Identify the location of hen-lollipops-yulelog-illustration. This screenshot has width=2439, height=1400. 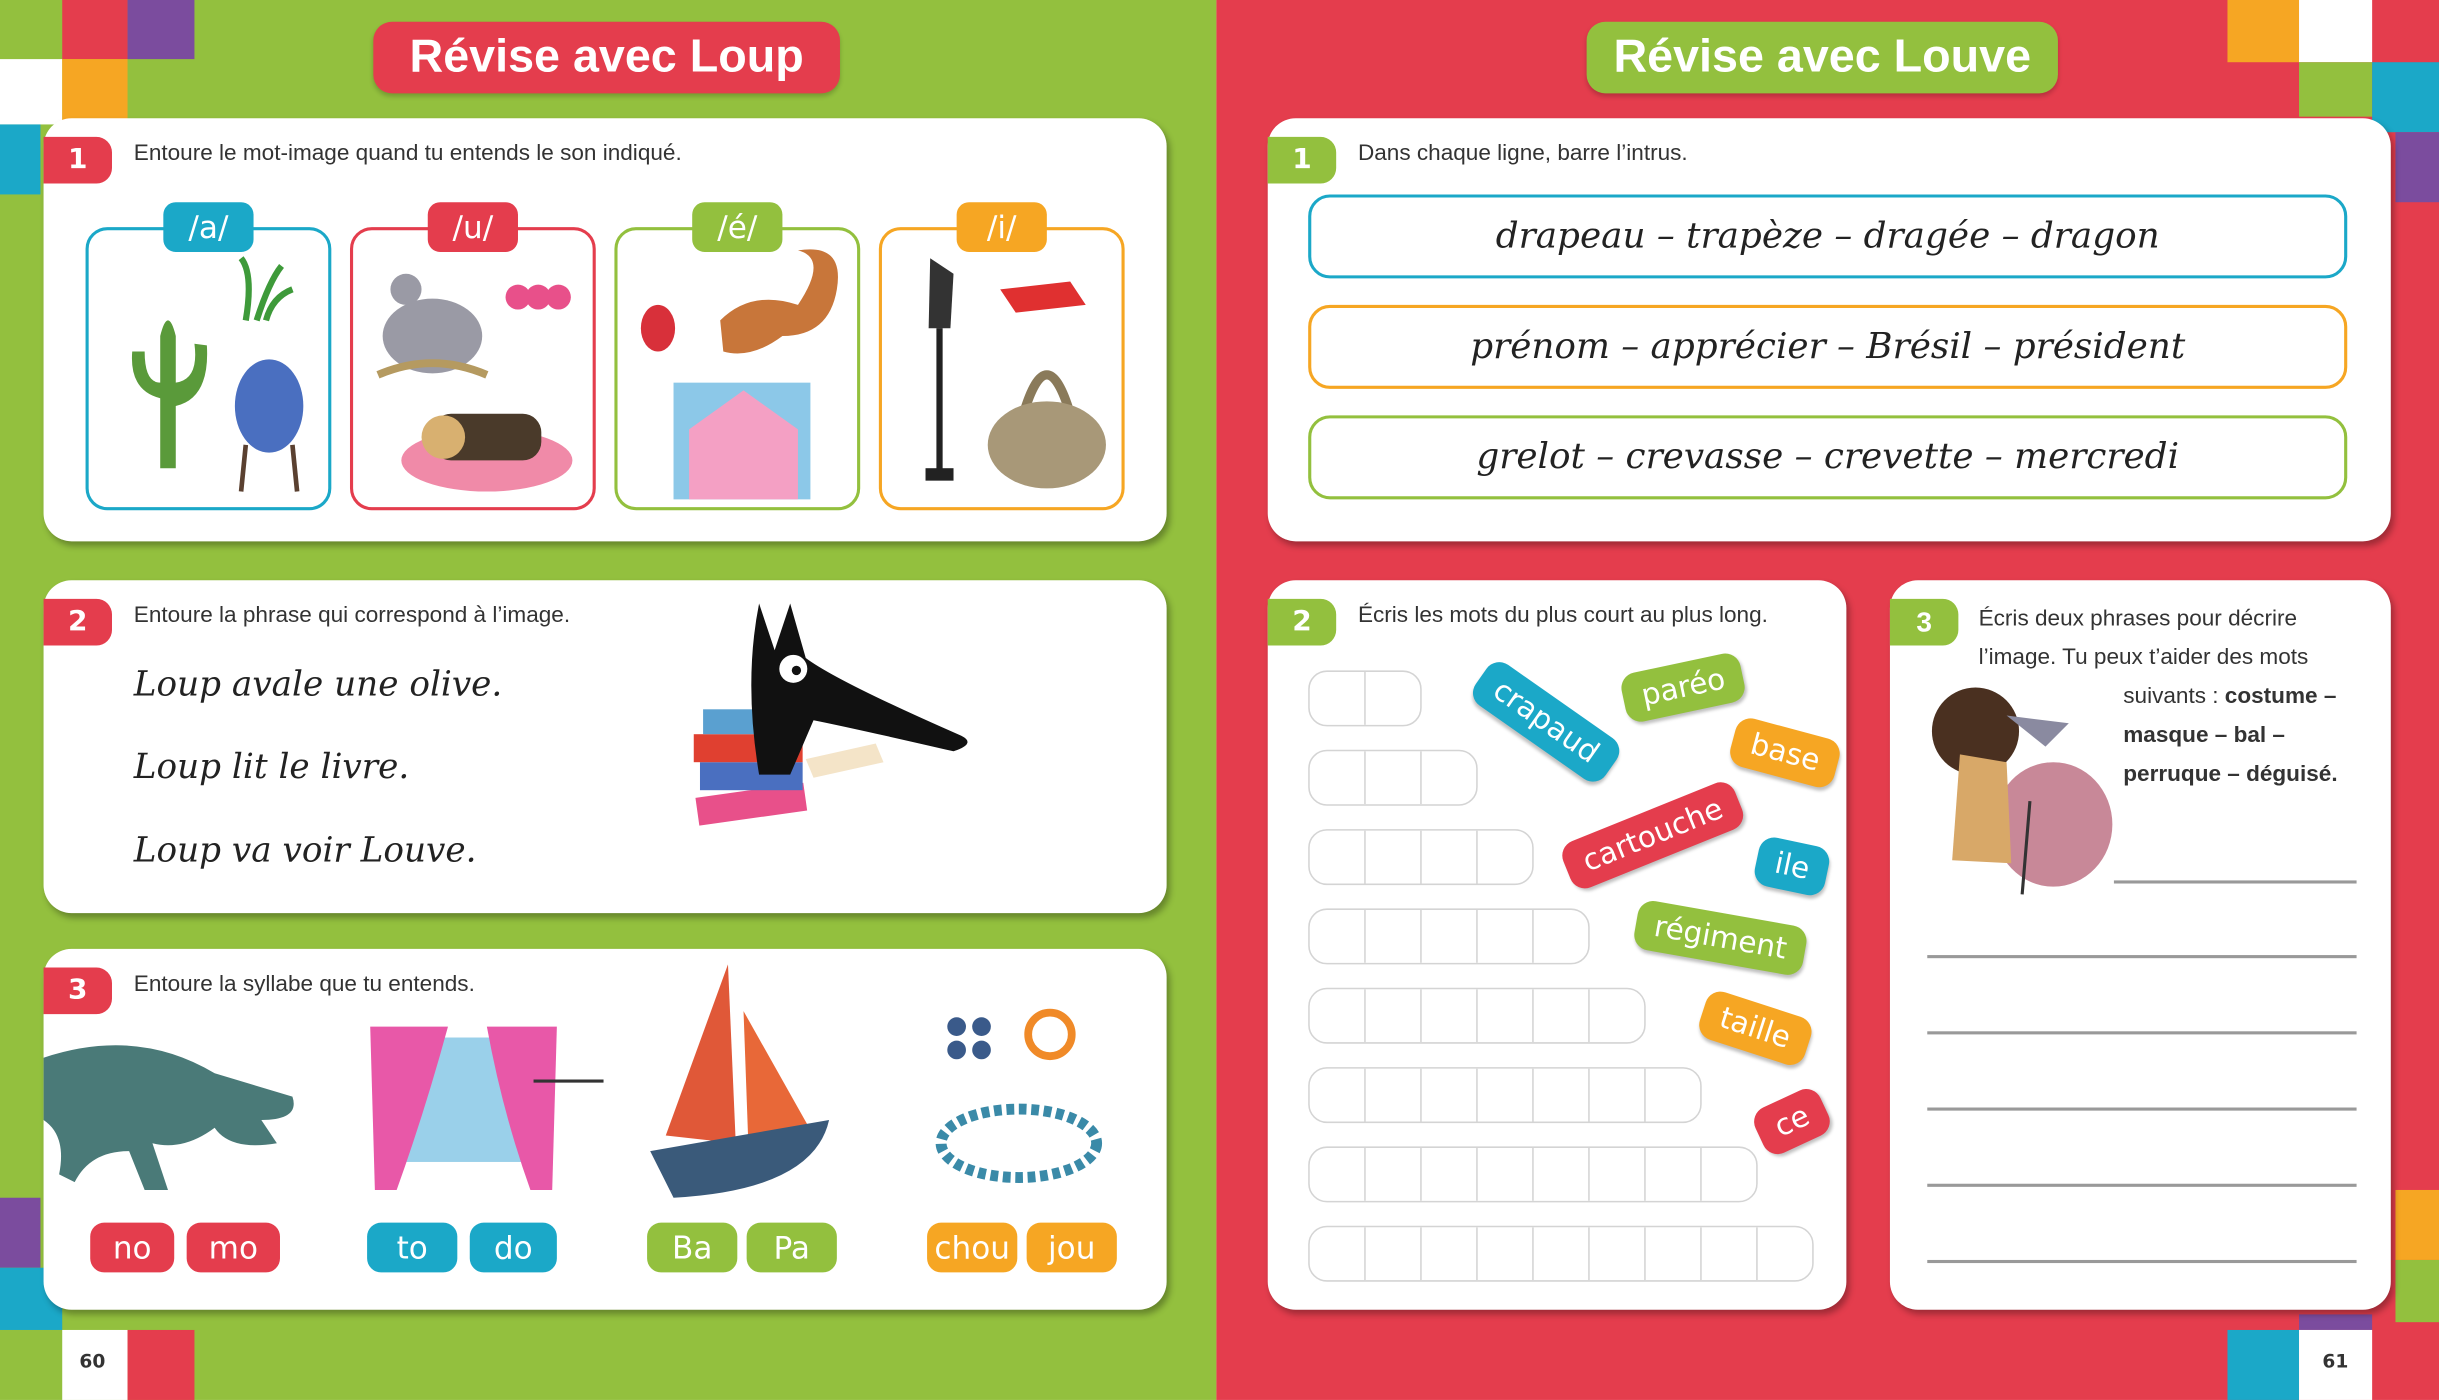
(474, 382).